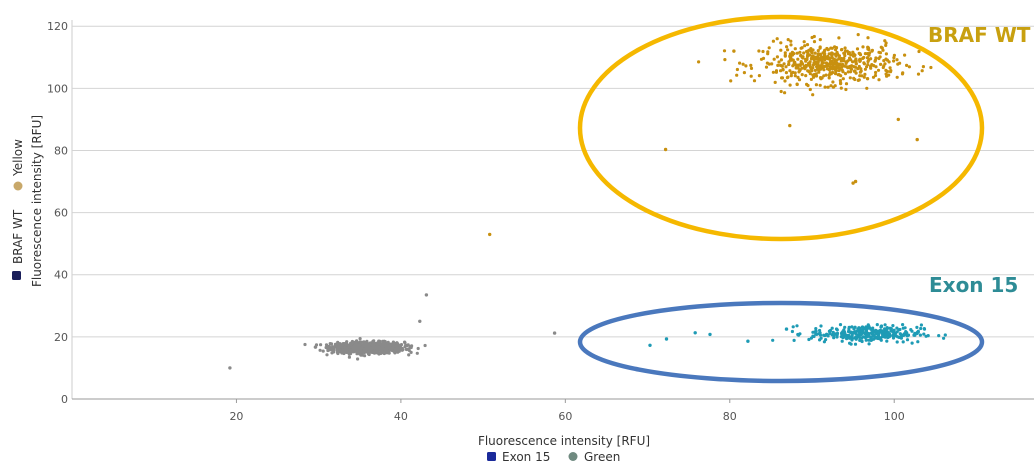 The height and width of the screenshot is (464, 1034). I want to click on y-axis-label-channel: Yellow, so click(18, 158).